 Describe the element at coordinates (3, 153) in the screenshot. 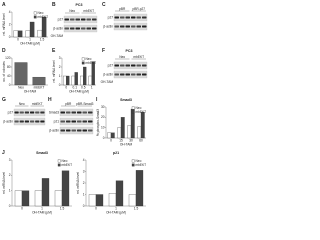

I see `panel-letter: J` at that location.